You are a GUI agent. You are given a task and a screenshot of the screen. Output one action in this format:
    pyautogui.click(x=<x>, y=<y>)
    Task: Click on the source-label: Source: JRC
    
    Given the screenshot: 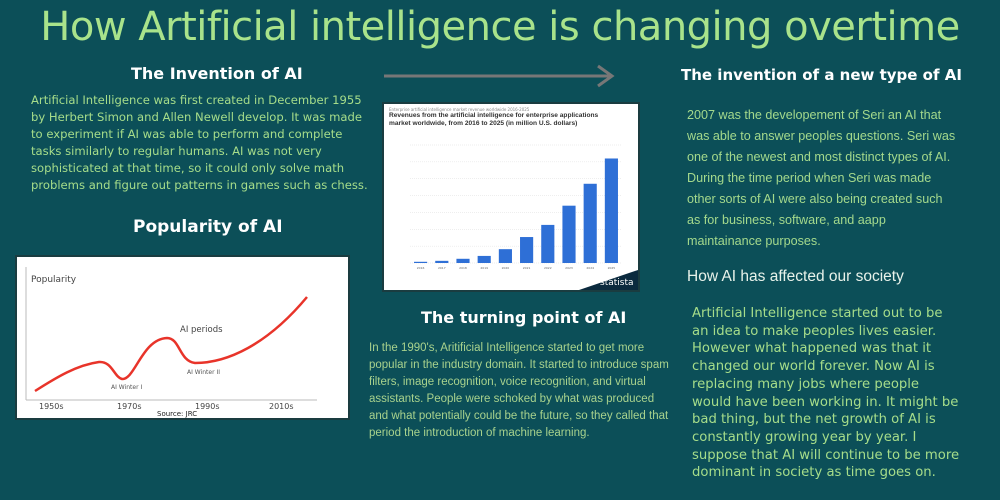 What is the action you would take?
    pyautogui.click(x=177, y=414)
    